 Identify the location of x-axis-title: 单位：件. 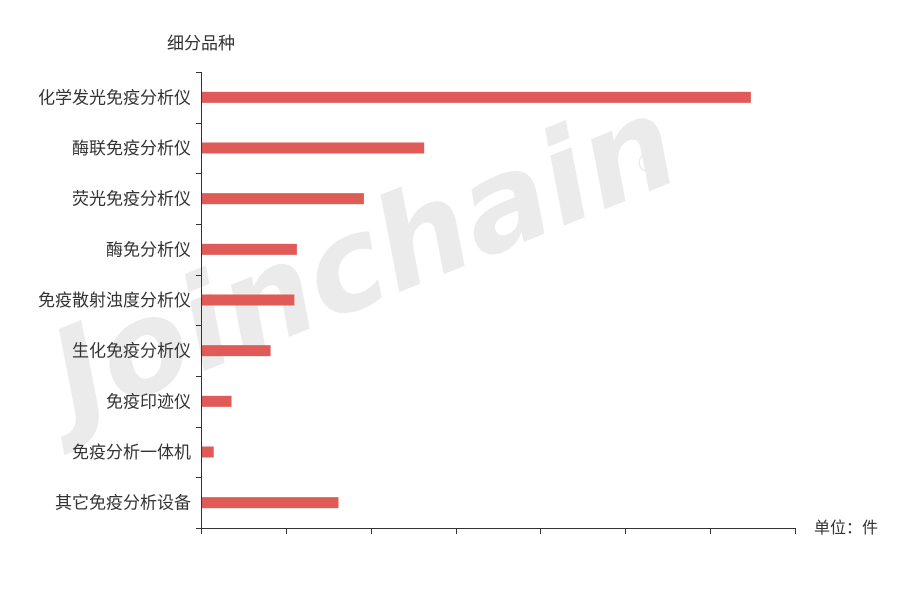
(846, 527).